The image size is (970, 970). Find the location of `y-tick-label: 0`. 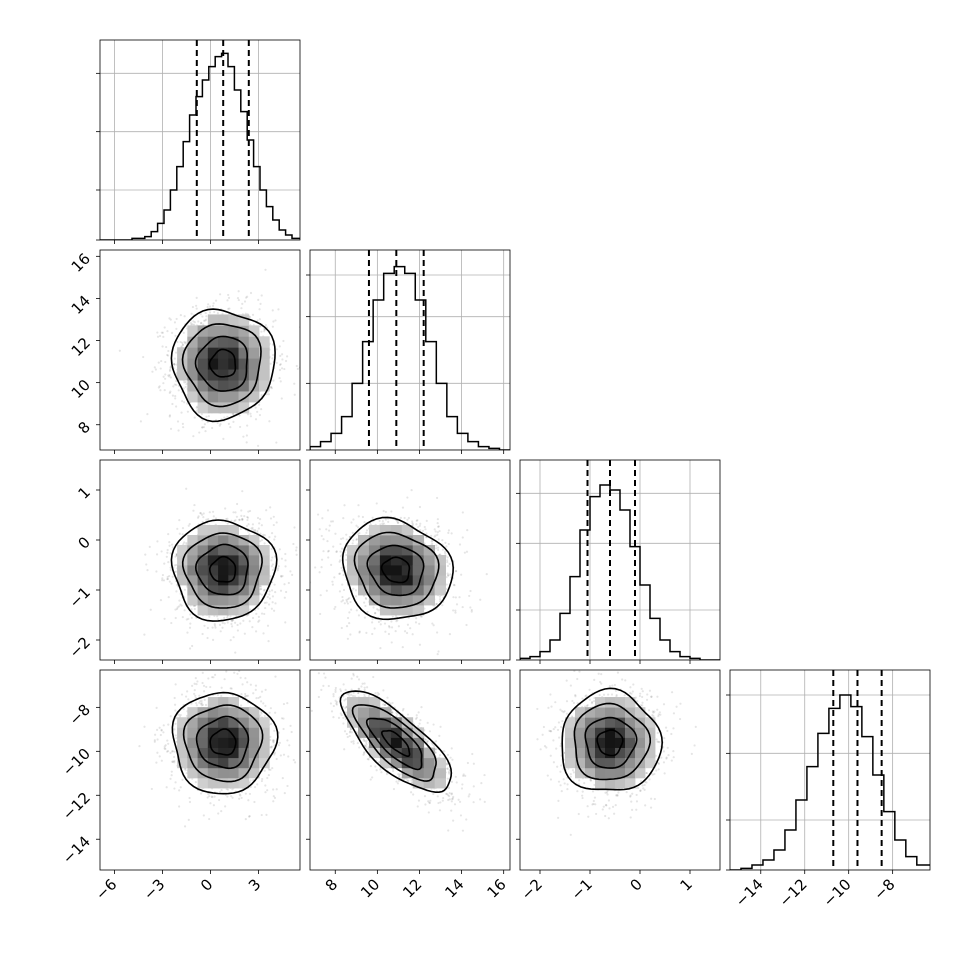

y-tick-label: 0 is located at coordinates (84, 542).